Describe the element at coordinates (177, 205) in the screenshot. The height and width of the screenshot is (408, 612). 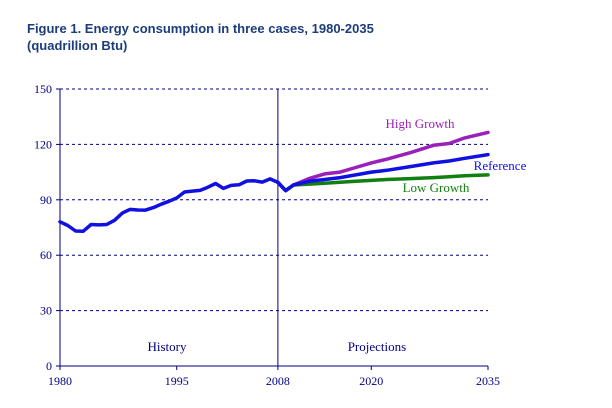
I see `history-line` at that location.